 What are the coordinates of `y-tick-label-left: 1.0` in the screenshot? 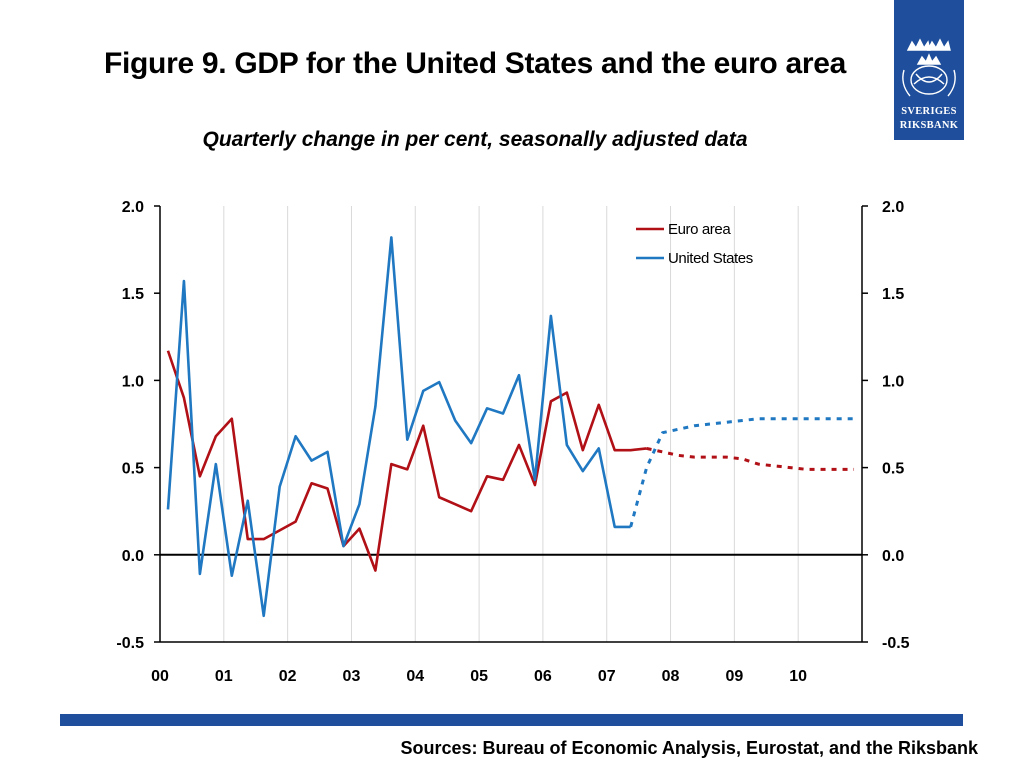 It's located at (133, 381).